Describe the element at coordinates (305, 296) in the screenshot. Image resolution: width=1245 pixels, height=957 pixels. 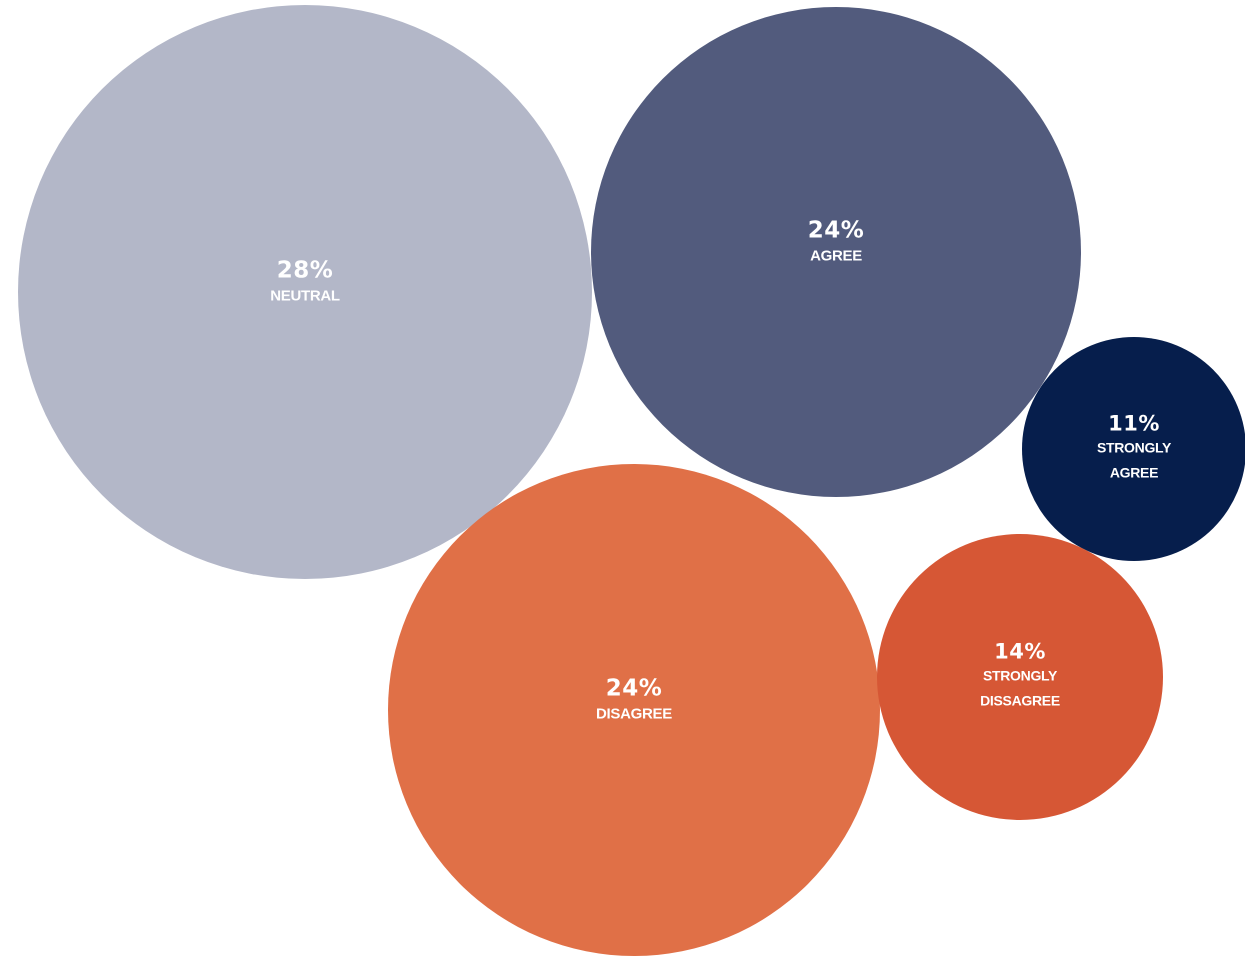
I see `bubble-category-label-neutral-1: NEUTRAL` at that location.